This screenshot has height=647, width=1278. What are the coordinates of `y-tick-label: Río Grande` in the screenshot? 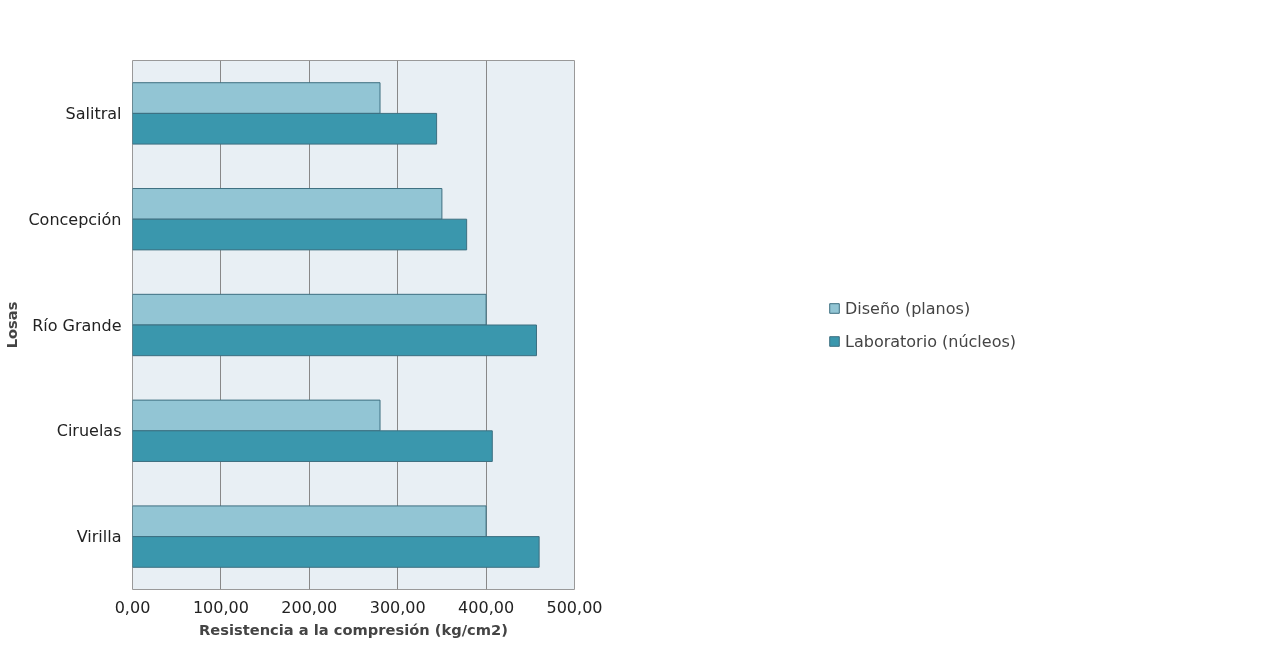 It's located at (77, 325).